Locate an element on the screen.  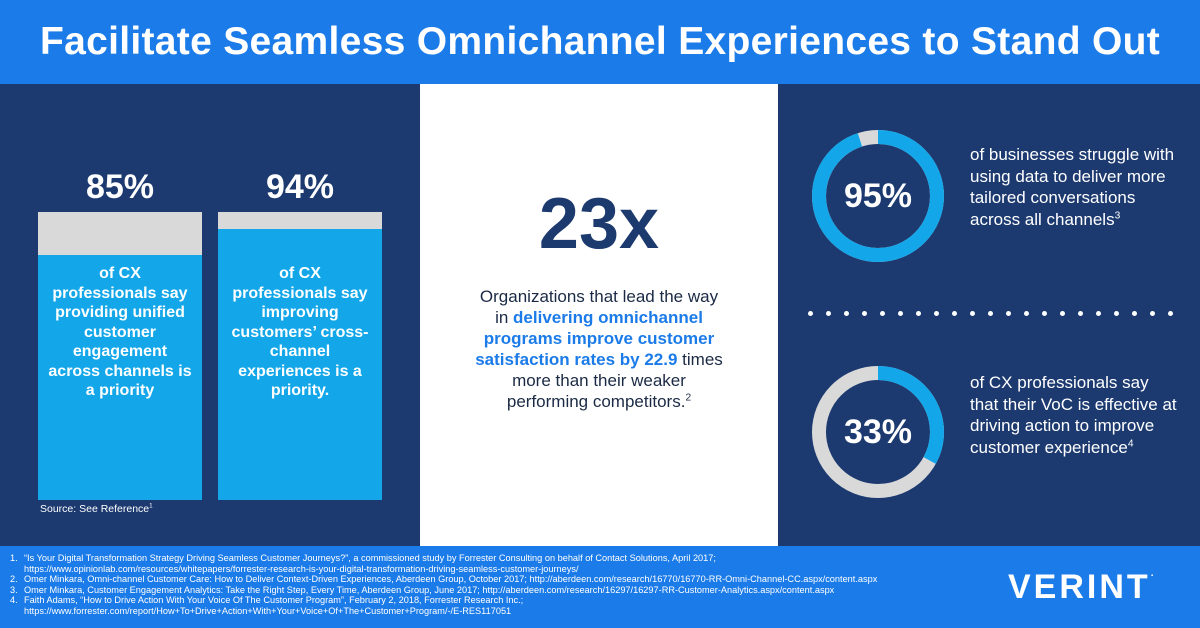
footer-banner is located at coordinates (600, 587).